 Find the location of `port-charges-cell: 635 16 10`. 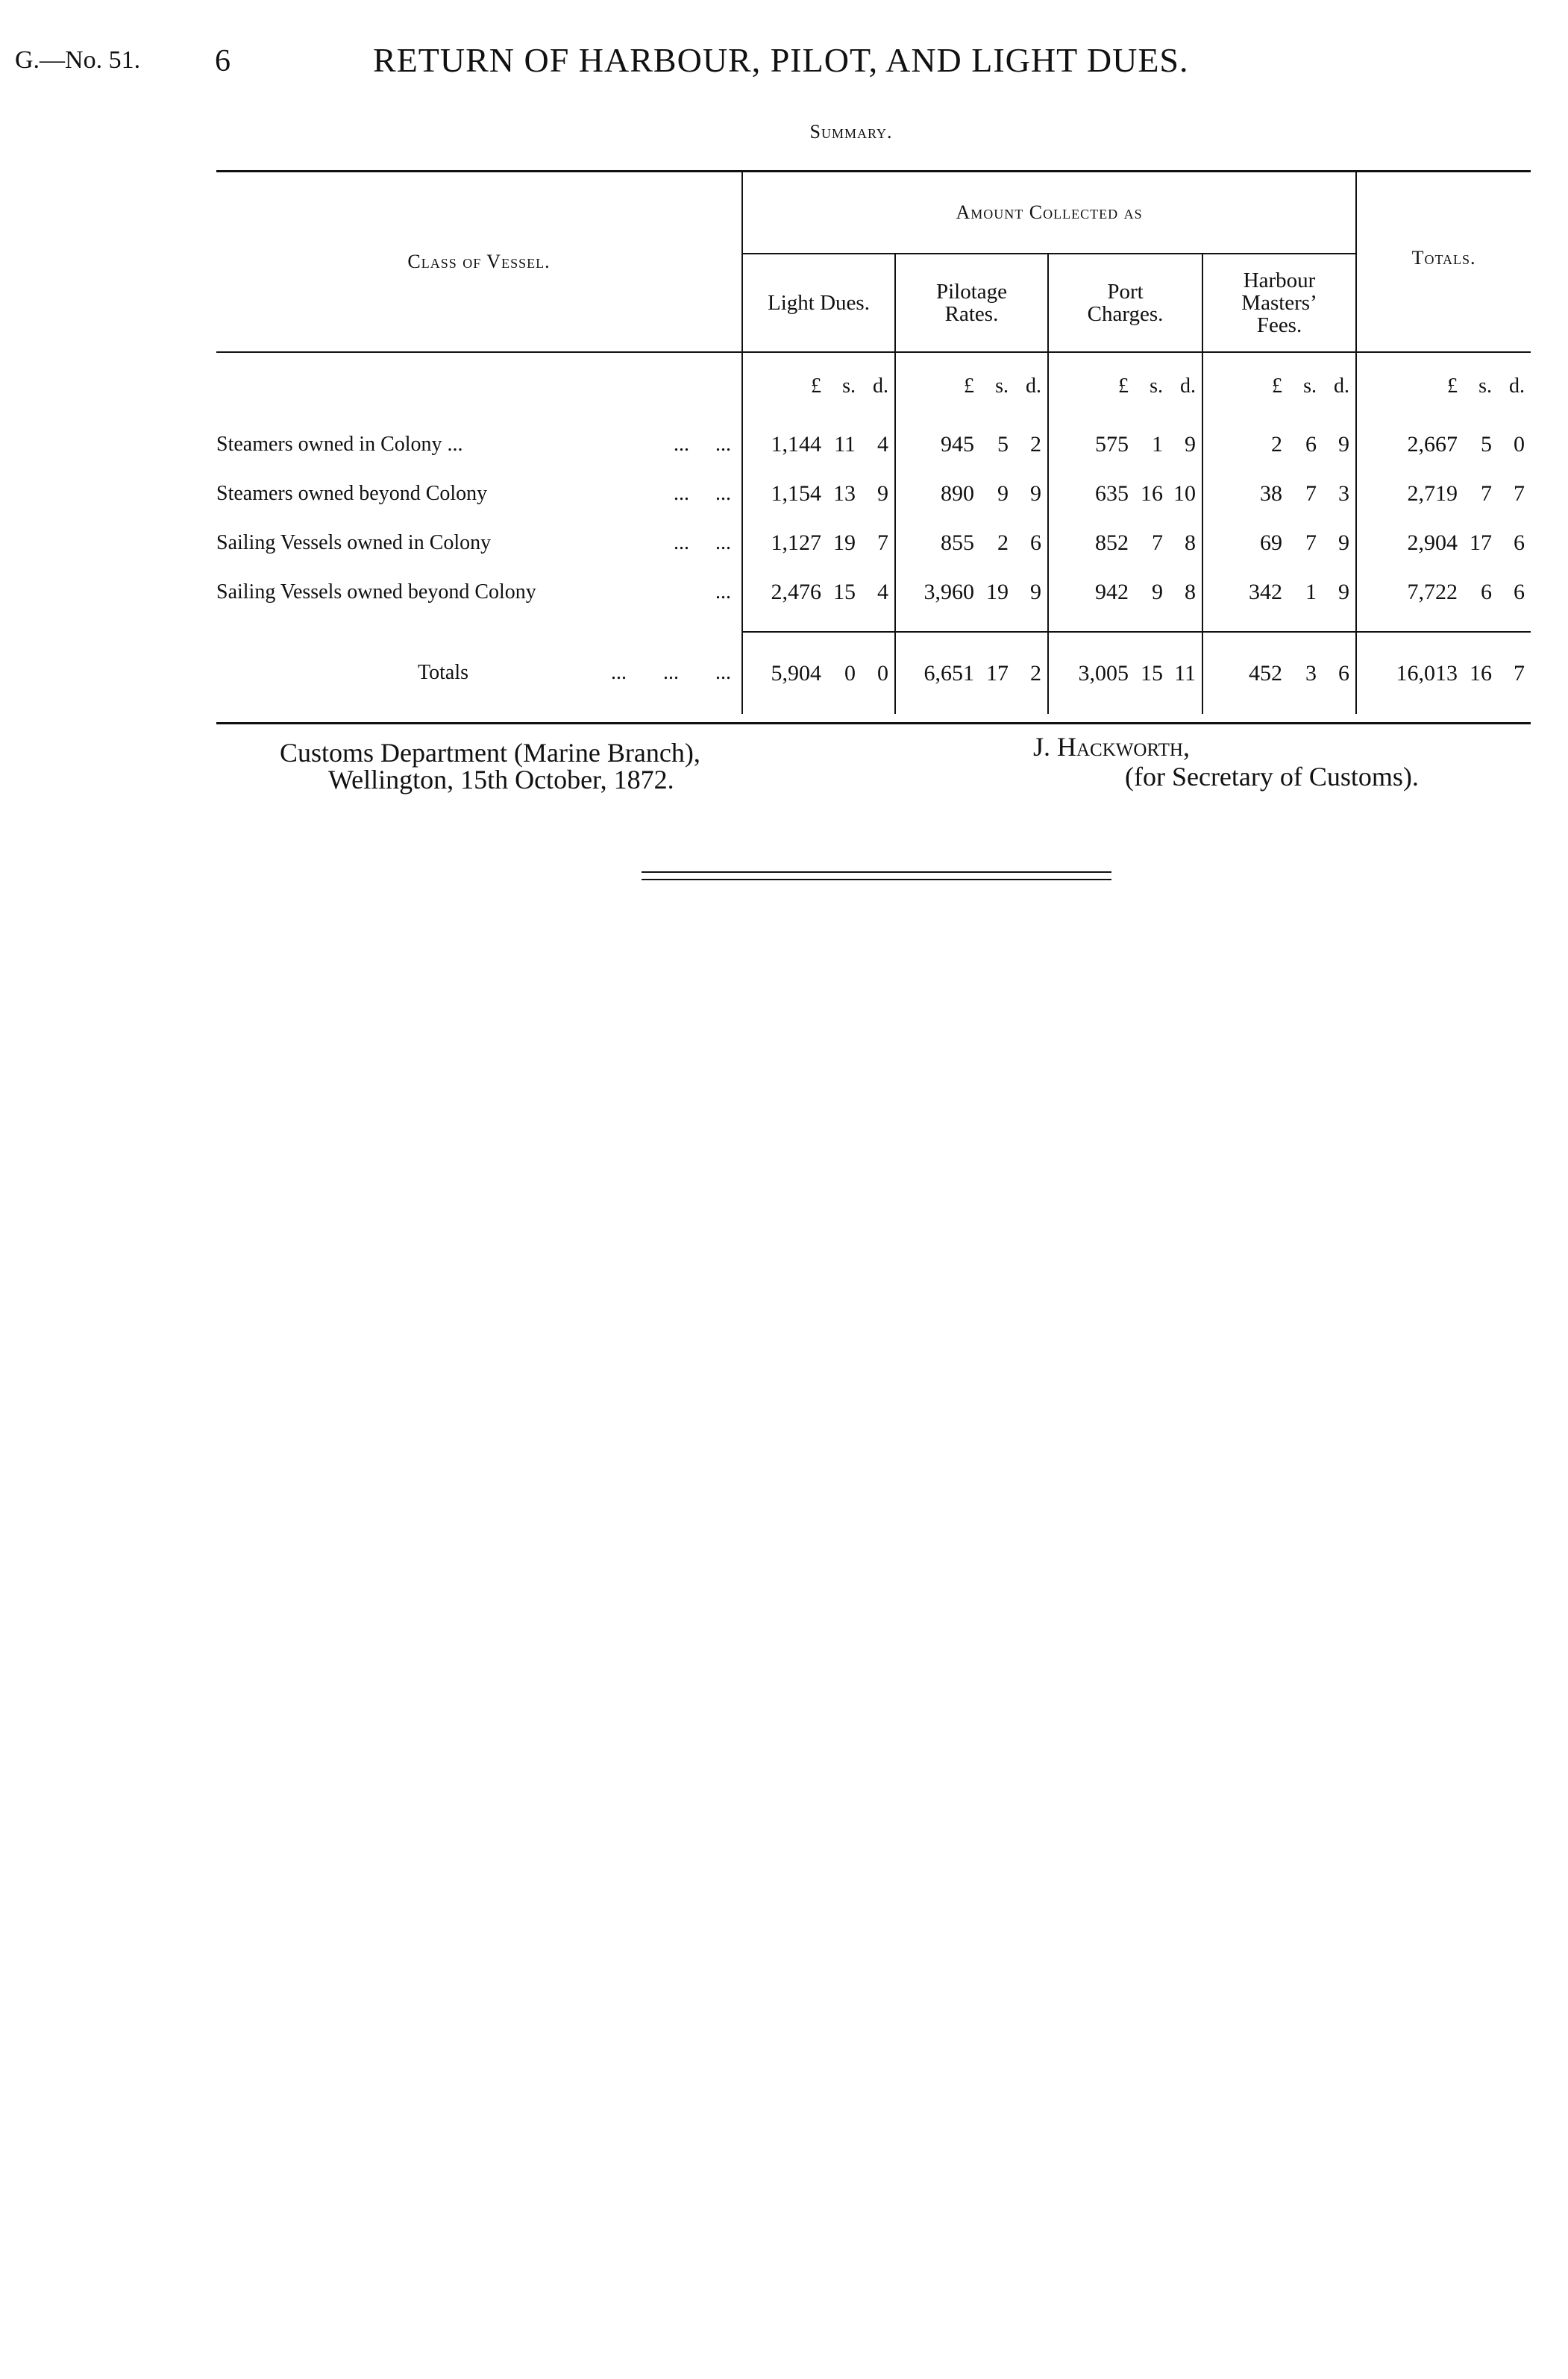

port-charges-cell: 635 16 10 is located at coordinates (1124, 493).